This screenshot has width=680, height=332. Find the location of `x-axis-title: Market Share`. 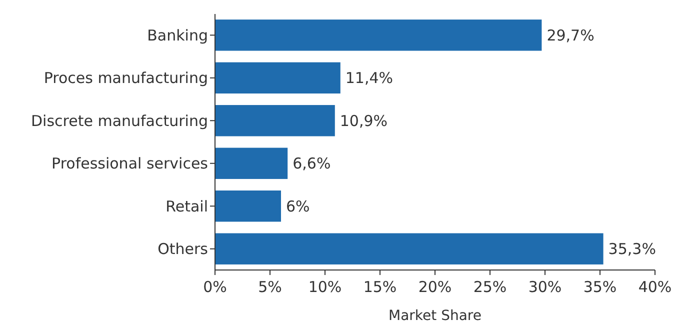

x-axis-title: Market Share is located at coordinates (435, 316).